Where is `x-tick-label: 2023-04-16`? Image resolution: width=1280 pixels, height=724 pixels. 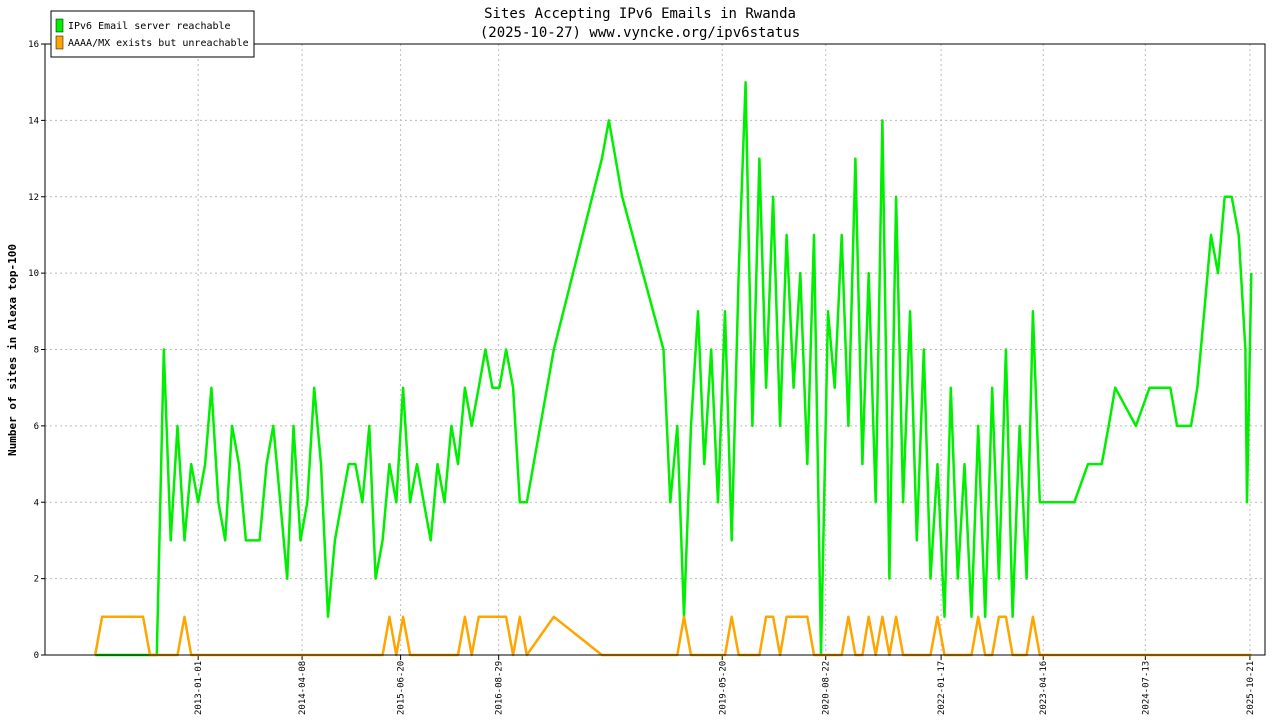
x-tick-label: 2023-04-16 is located at coordinates (1044, 688).